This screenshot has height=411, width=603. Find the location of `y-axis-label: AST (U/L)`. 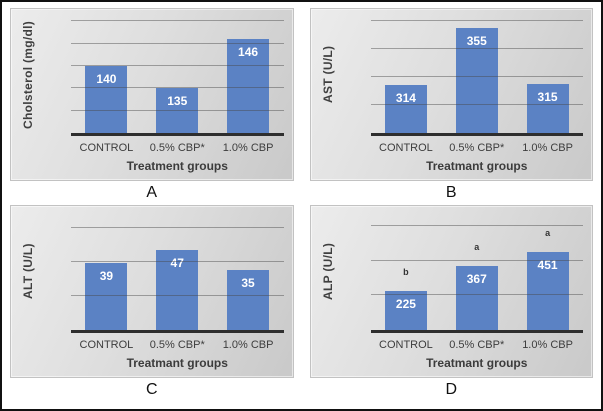

y-axis-label: AST (U/L) is located at coordinates (327, 74).